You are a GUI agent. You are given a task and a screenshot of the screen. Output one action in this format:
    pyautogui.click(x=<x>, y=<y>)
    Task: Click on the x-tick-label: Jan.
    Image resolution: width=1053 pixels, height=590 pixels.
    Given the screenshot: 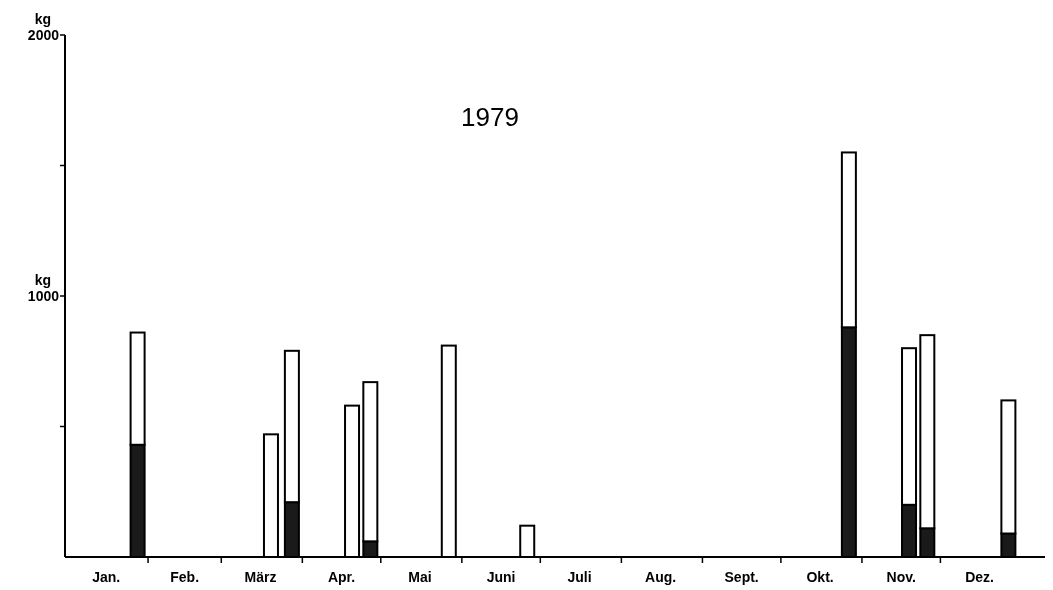 What is the action you would take?
    pyautogui.click(x=106, y=577)
    